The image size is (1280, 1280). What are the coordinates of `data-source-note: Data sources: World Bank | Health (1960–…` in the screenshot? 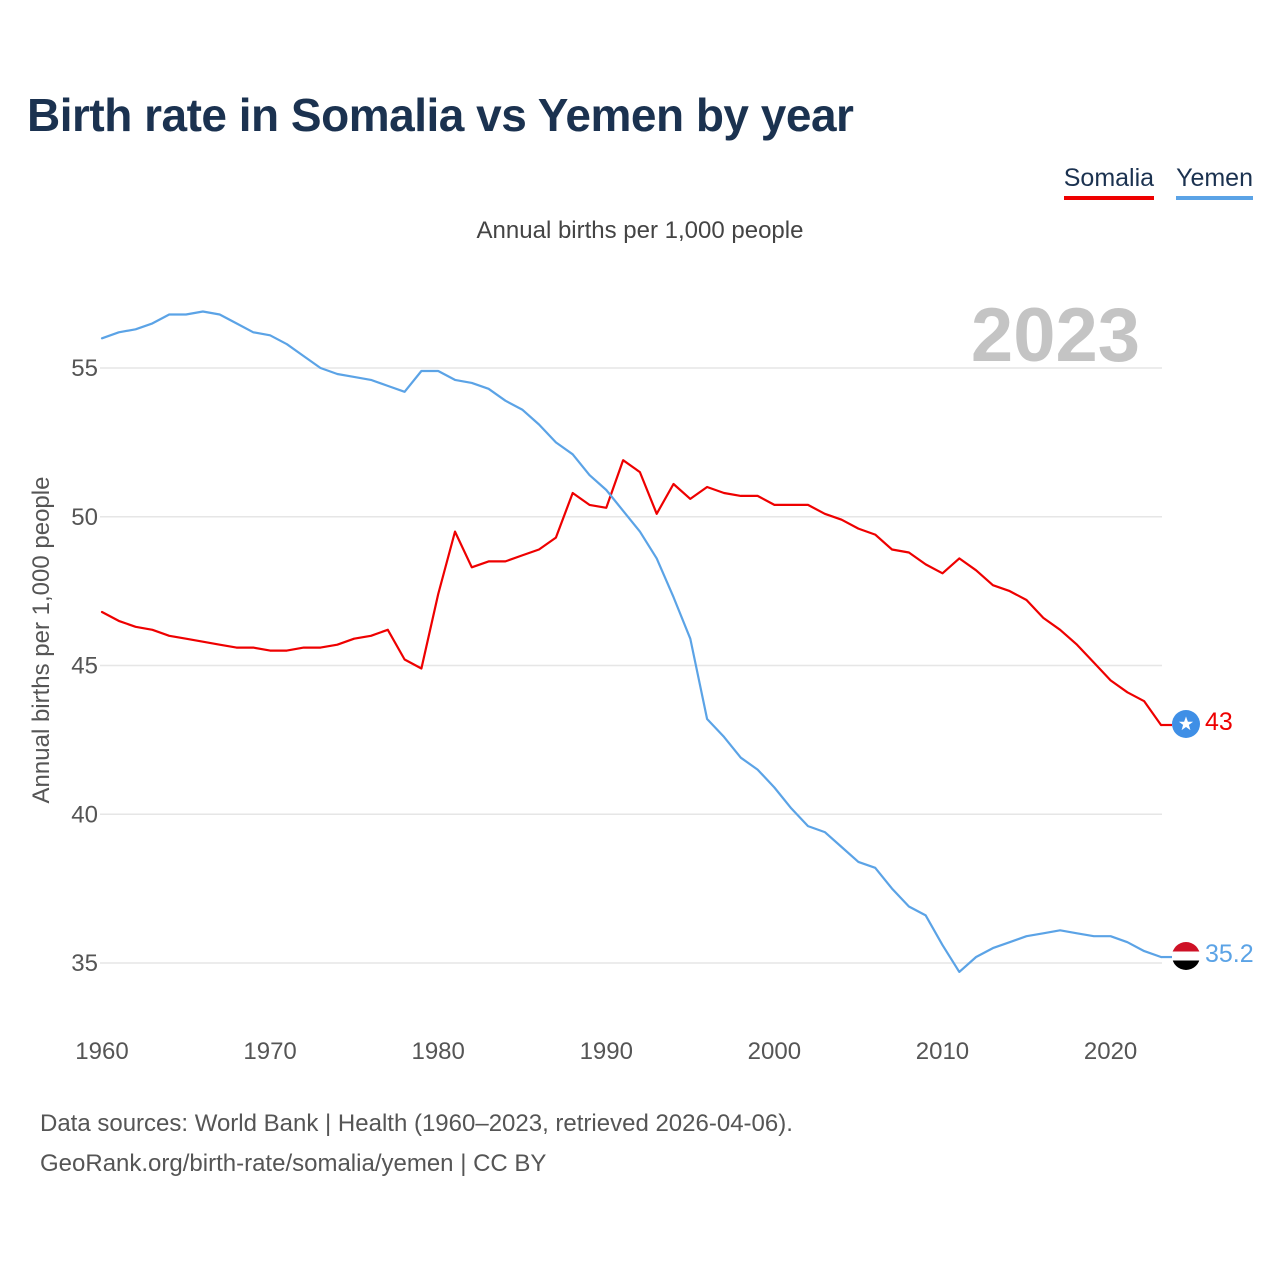 It's located at (416, 1123).